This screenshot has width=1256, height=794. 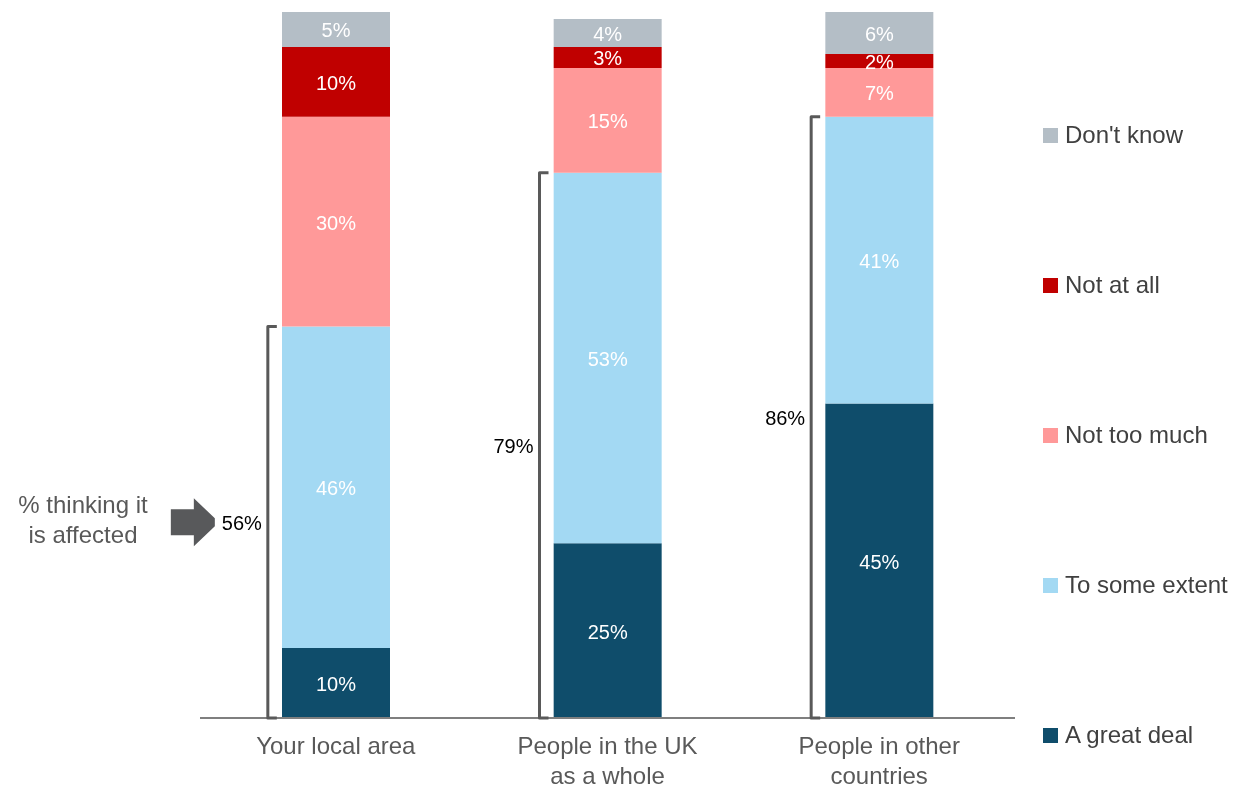 I want to click on annotation: 56%, so click(x=242, y=523).